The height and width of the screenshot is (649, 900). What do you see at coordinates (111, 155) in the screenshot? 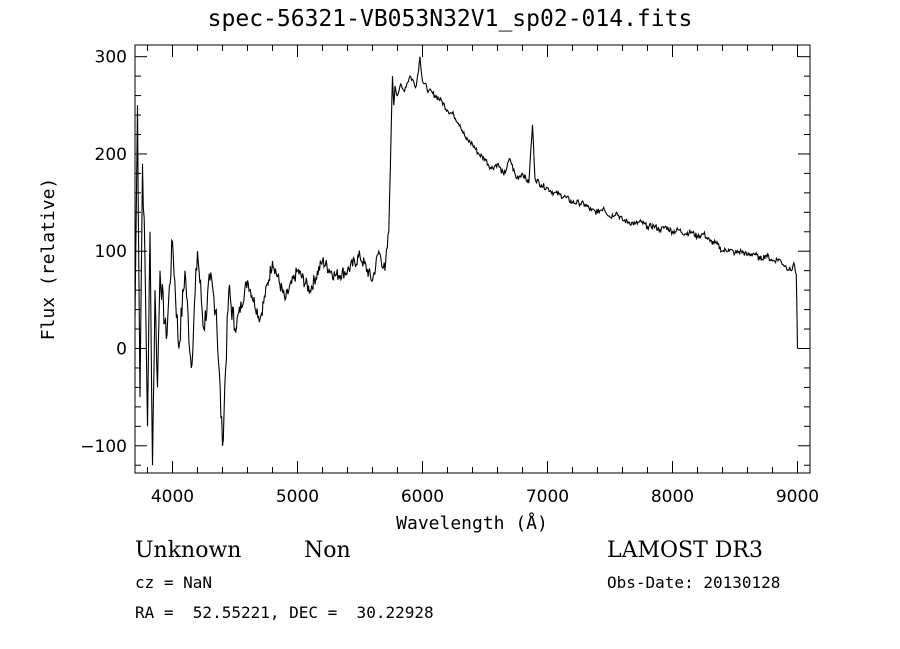
I see `y-tick-label: 200` at bounding box center [111, 155].